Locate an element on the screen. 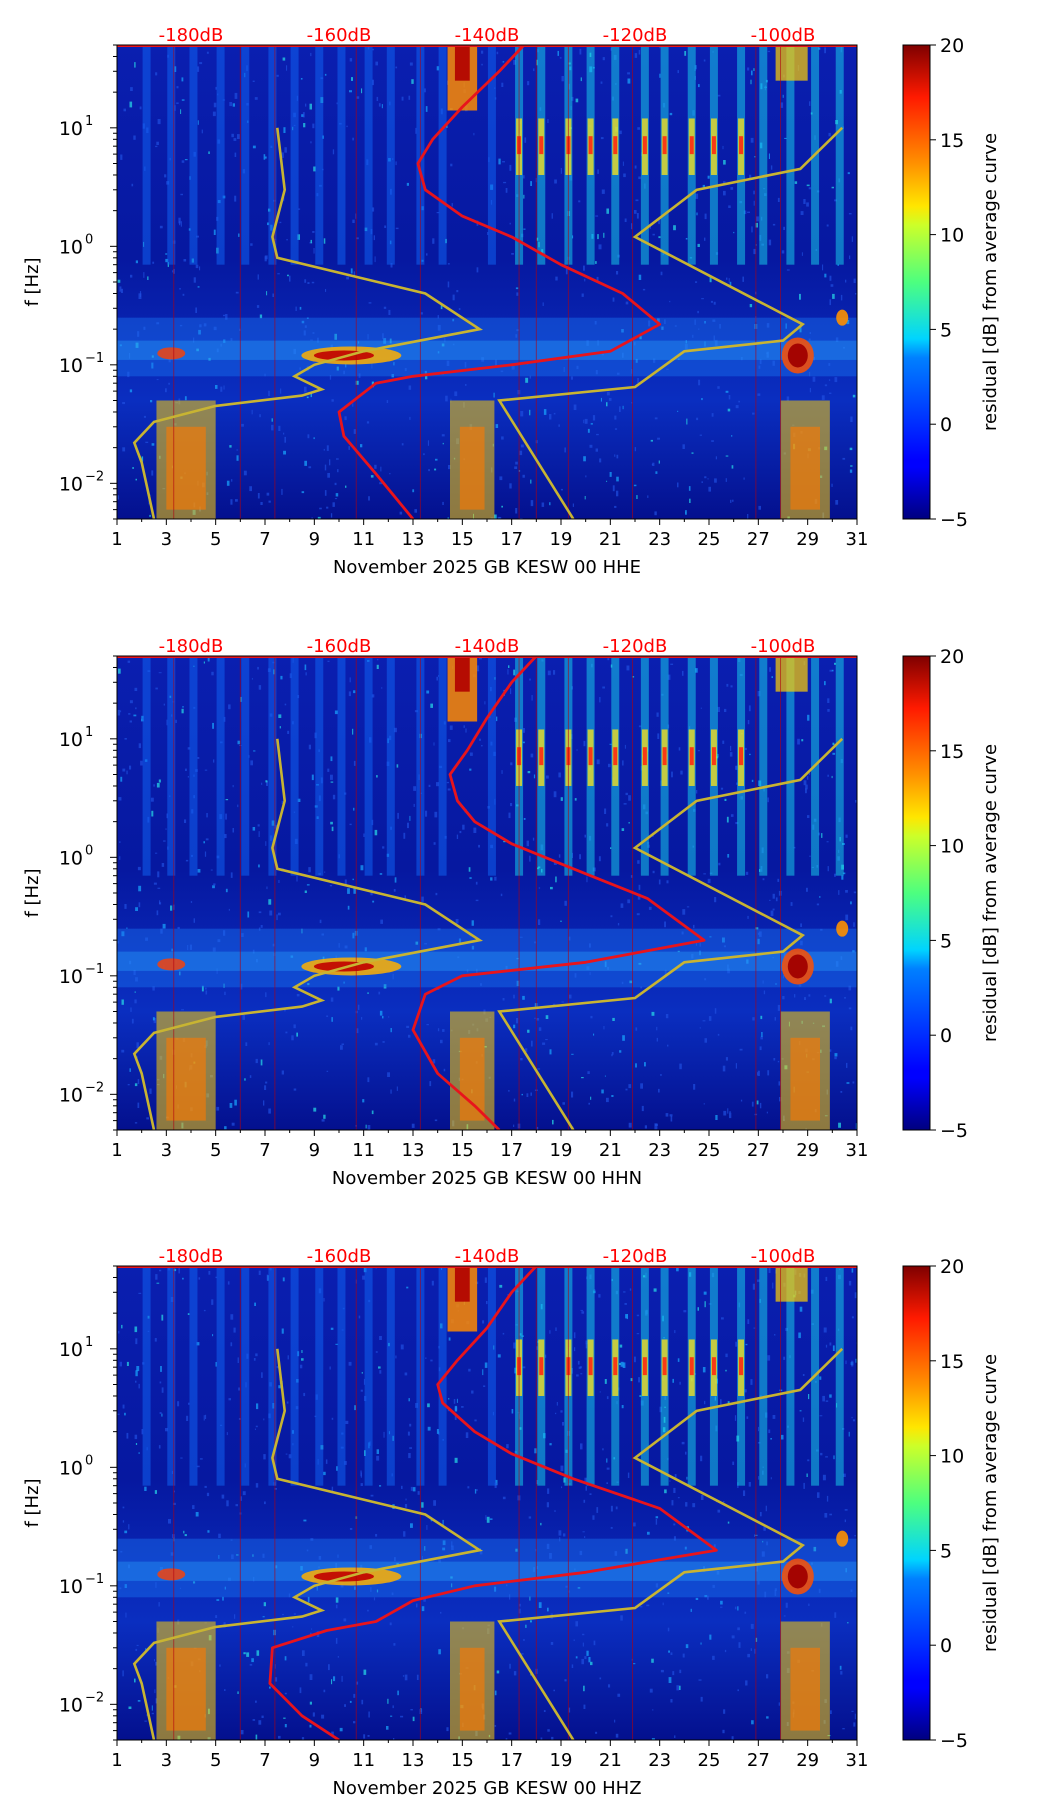 Image resolution: width=1052 pixels, height=1806 pixels. top-db-label: -120dB is located at coordinates (635, 1256).